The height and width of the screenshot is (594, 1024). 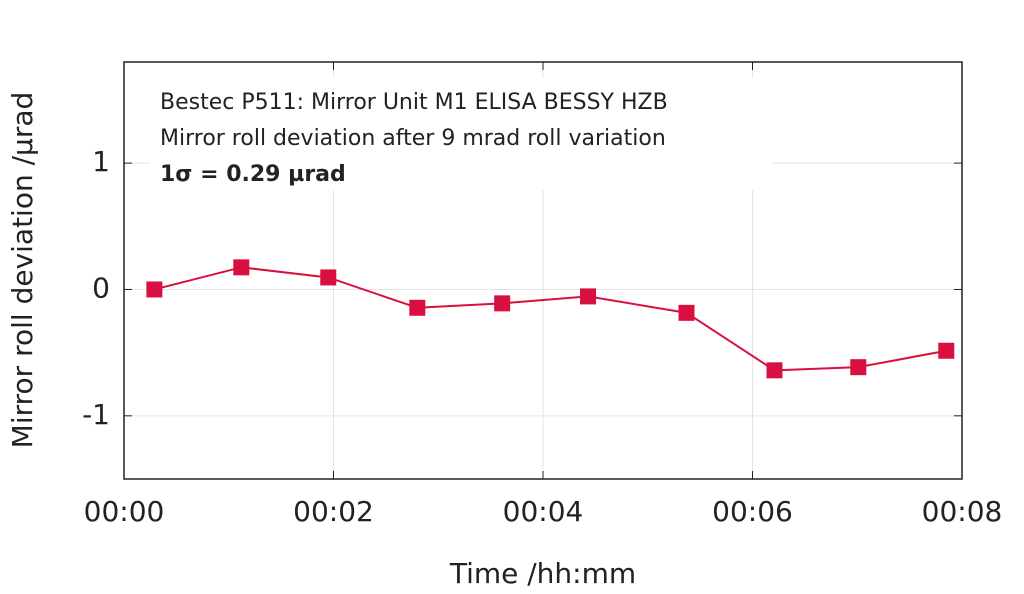 What do you see at coordinates (752, 511) in the screenshot?
I see `x-tick-label: 00:06` at bounding box center [752, 511].